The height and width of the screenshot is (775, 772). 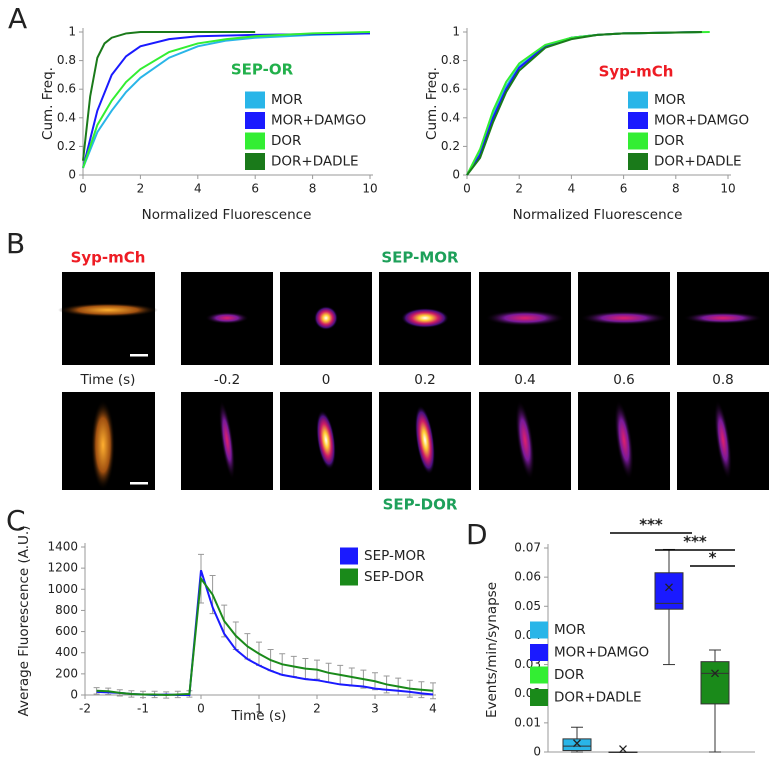 I want to click on y-tick-label: 600, so click(x=66, y=631).